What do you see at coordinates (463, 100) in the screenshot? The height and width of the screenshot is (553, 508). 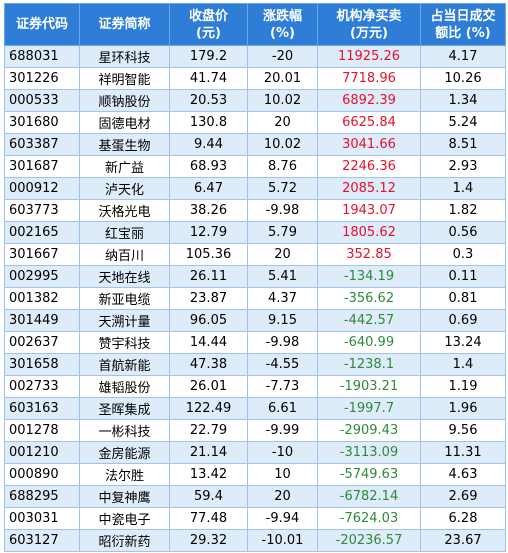 I see `cell-share: 1.34` at bounding box center [463, 100].